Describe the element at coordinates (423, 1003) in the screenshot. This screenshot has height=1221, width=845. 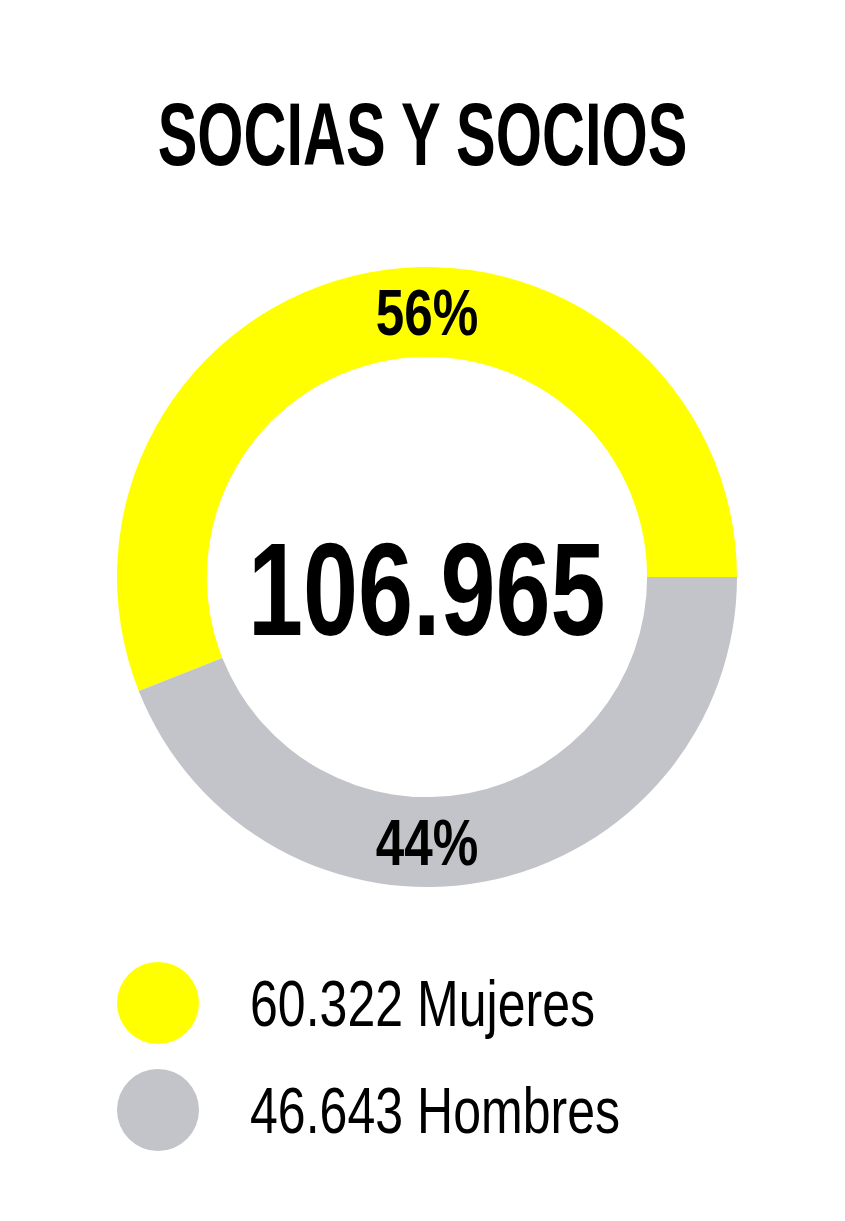
I see `legend-label: 60.322 Mujeres` at that location.